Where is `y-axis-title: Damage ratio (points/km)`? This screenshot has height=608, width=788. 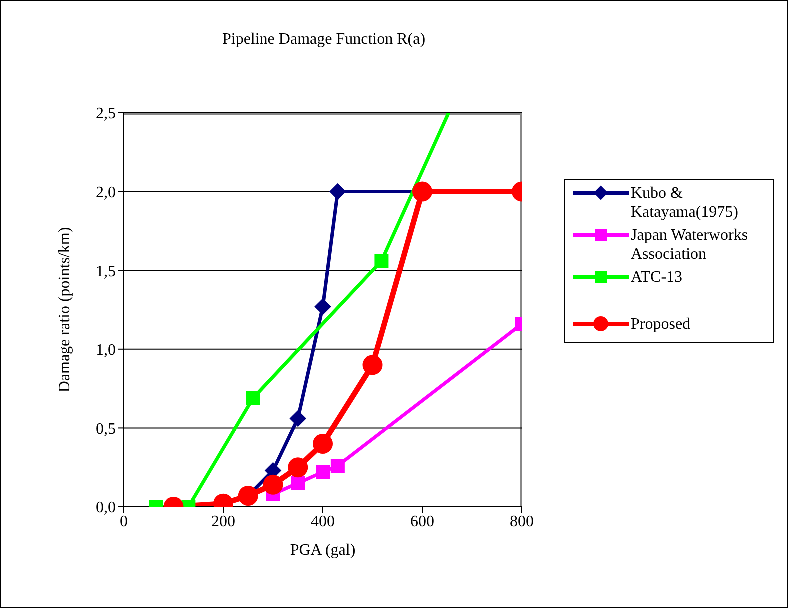
y-axis-title: Damage ratio (points/km) is located at coordinates (65, 310).